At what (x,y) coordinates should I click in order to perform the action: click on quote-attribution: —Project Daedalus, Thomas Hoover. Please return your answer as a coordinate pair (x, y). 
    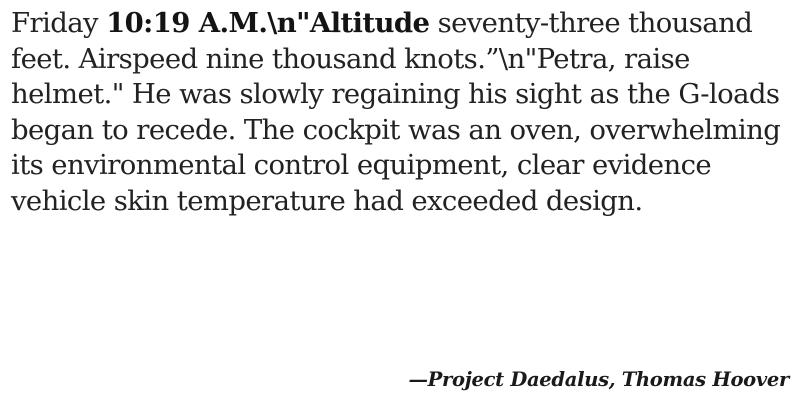
    Looking at the image, I should click on (598, 379).